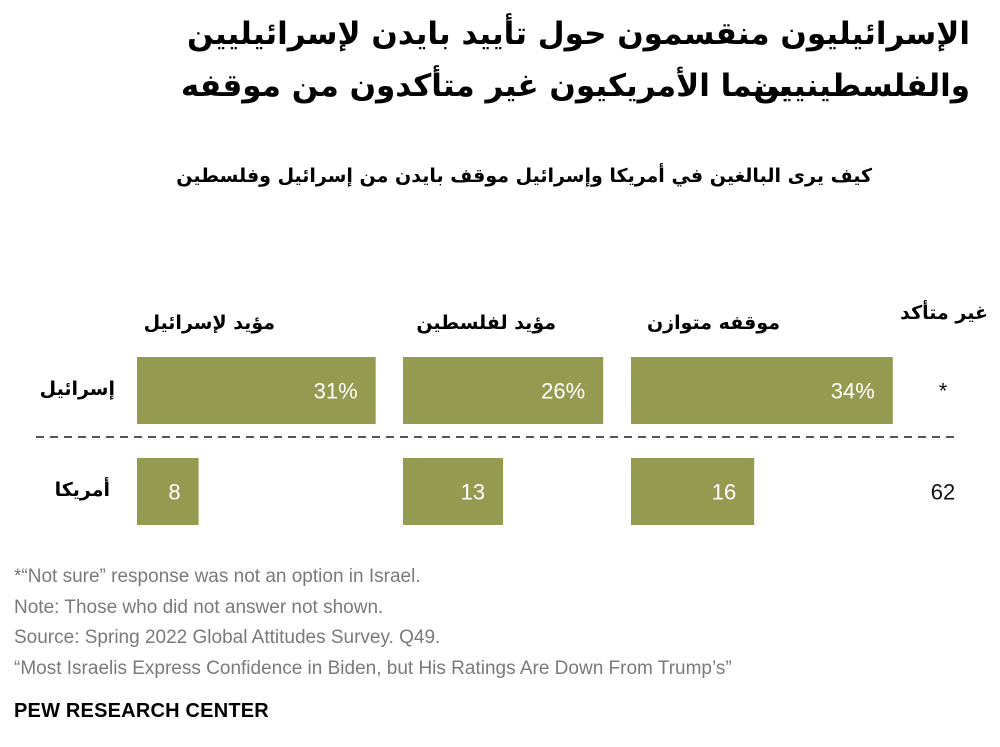  Describe the element at coordinates (944, 313) in the screenshot. I see `column-header-not-sure: غير متأكد` at that location.